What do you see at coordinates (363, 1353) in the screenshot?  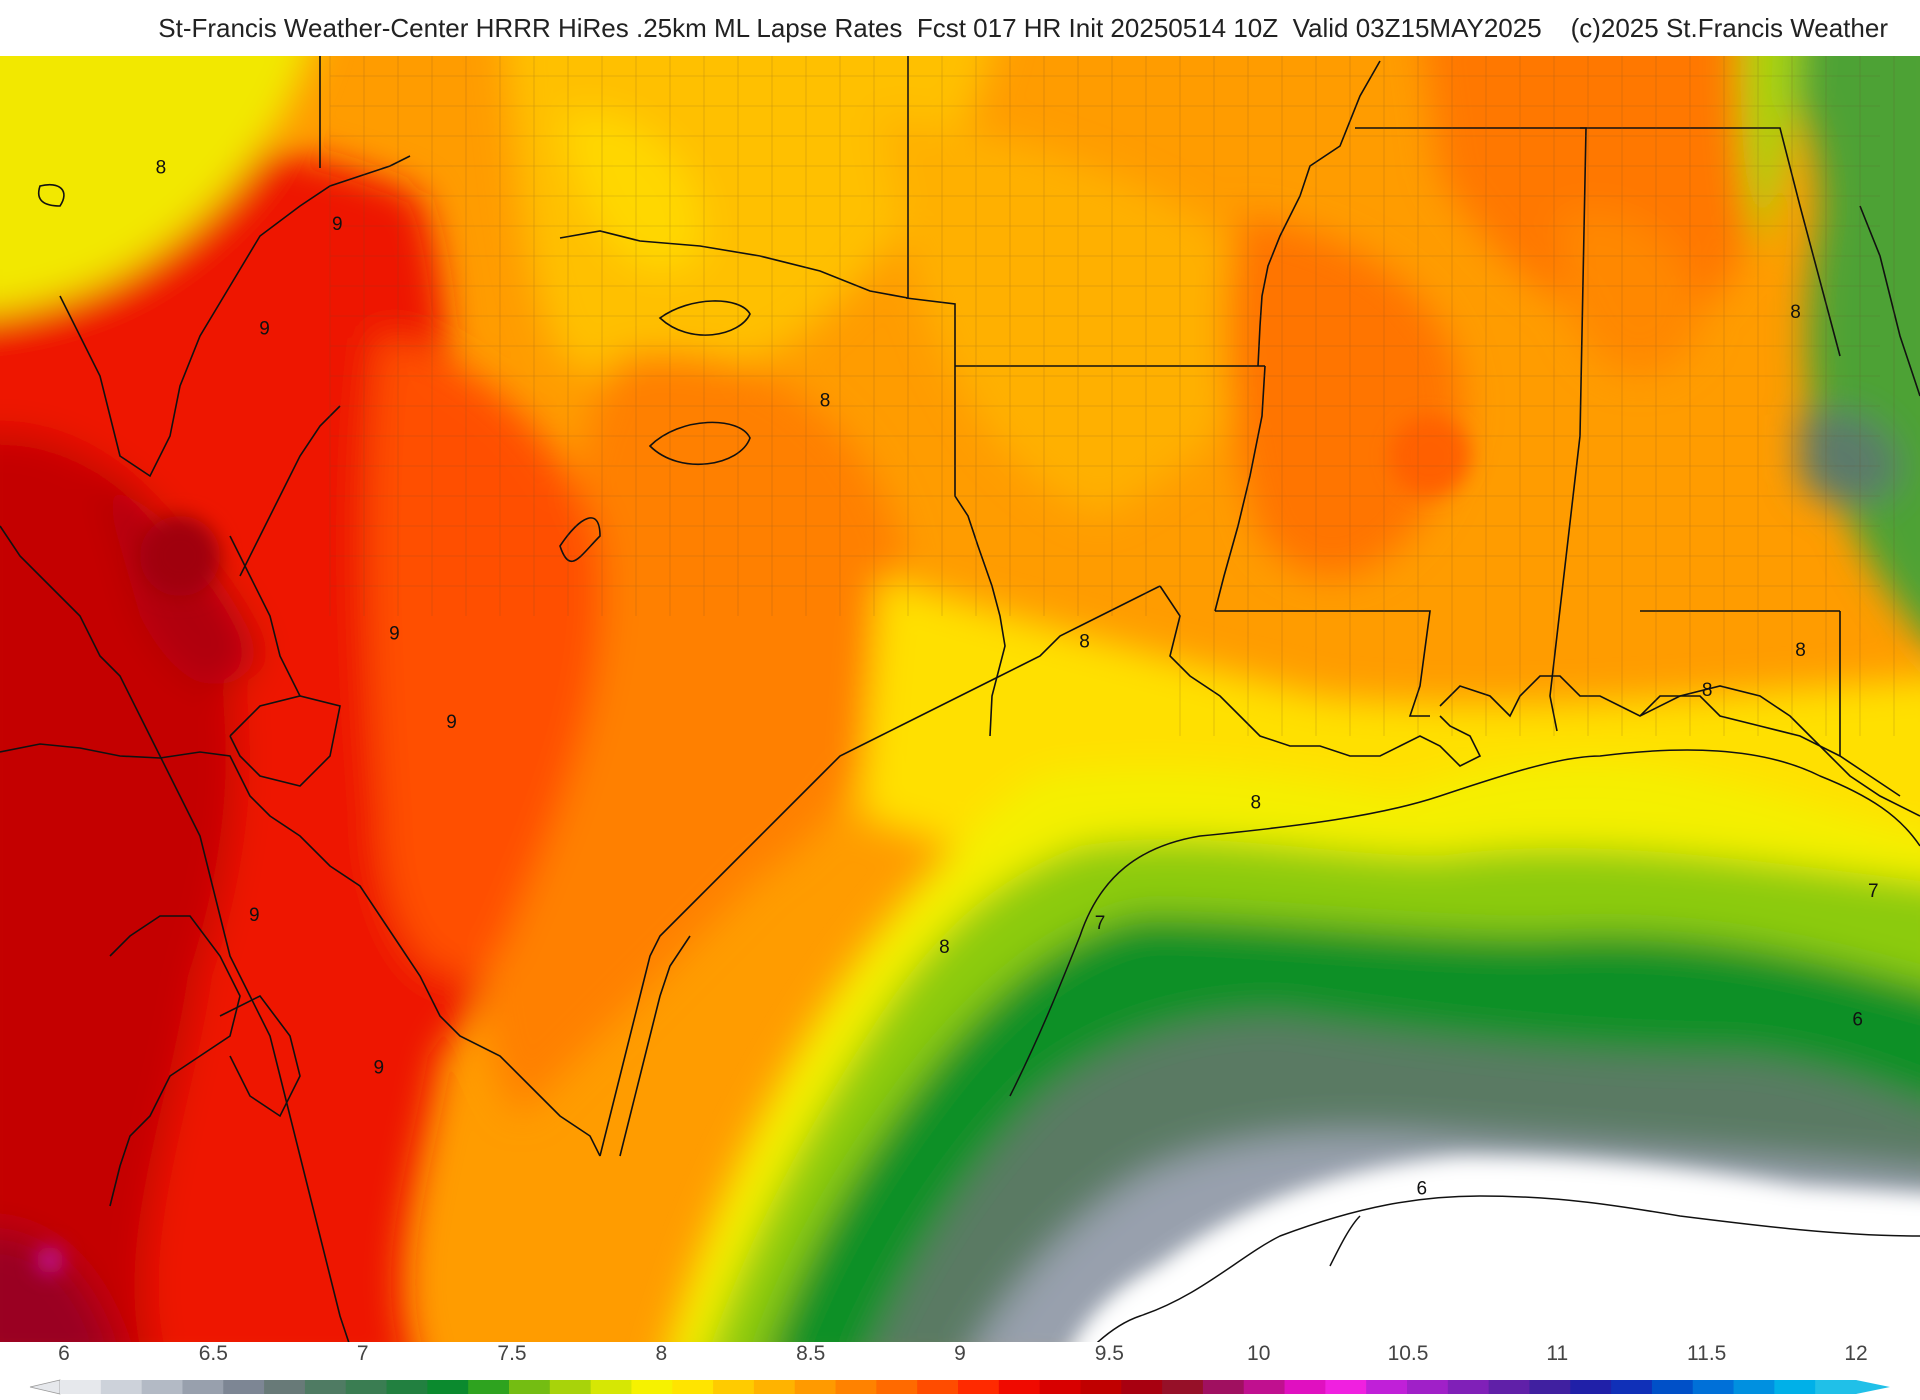 I see `colorbar-tick-label: 7` at bounding box center [363, 1353].